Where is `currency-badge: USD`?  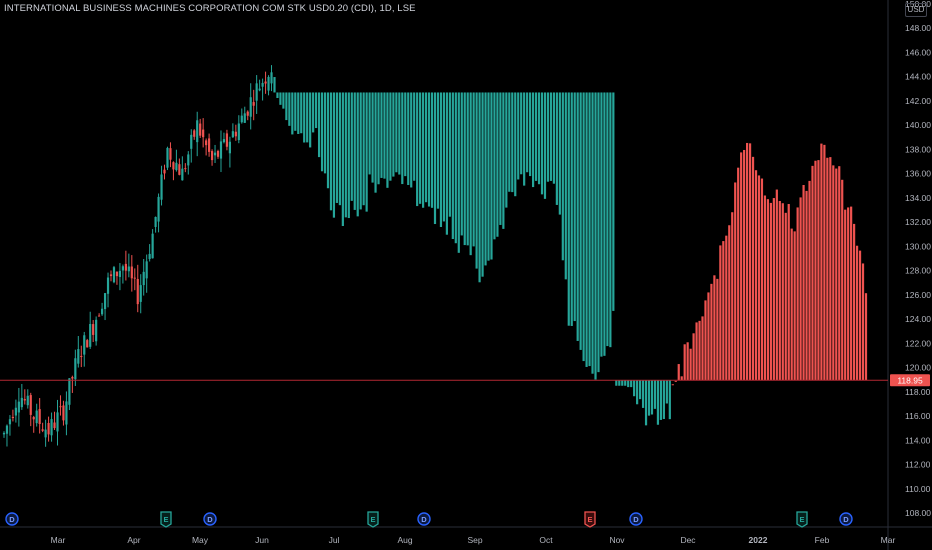 currency-badge: USD is located at coordinates (916, 10).